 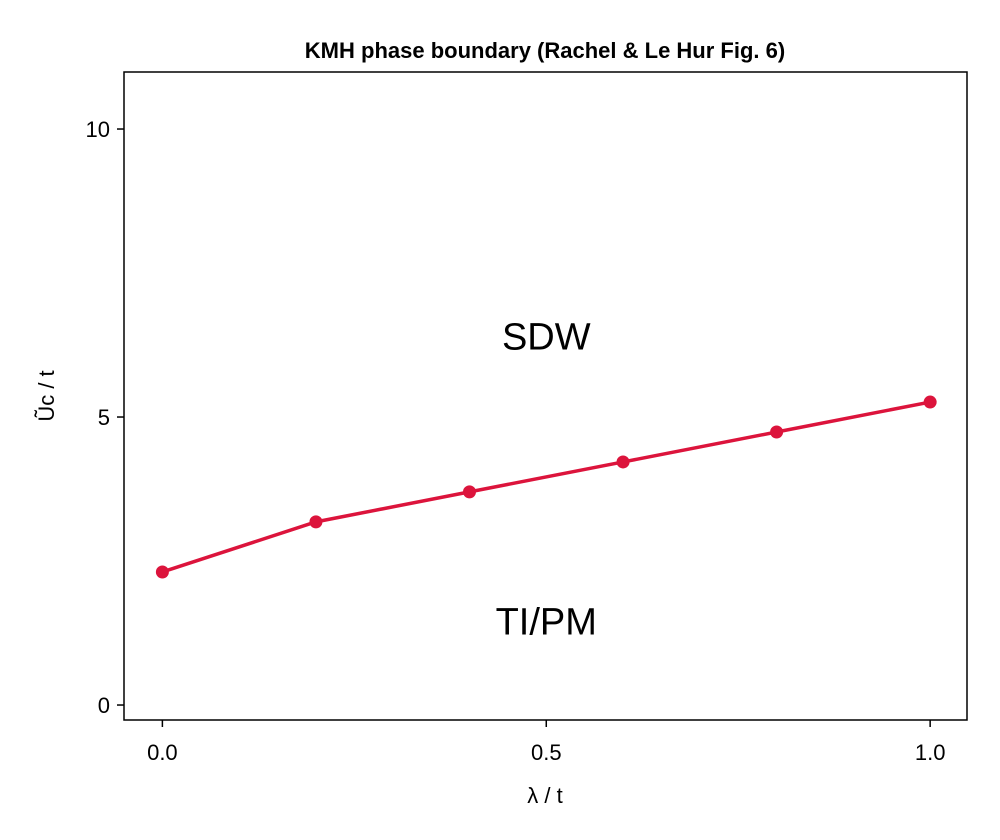 What do you see at coordinates (930, 752) in the screenshot?
I see `x-tick-label: 1.0` at bounding box center [930, 752].